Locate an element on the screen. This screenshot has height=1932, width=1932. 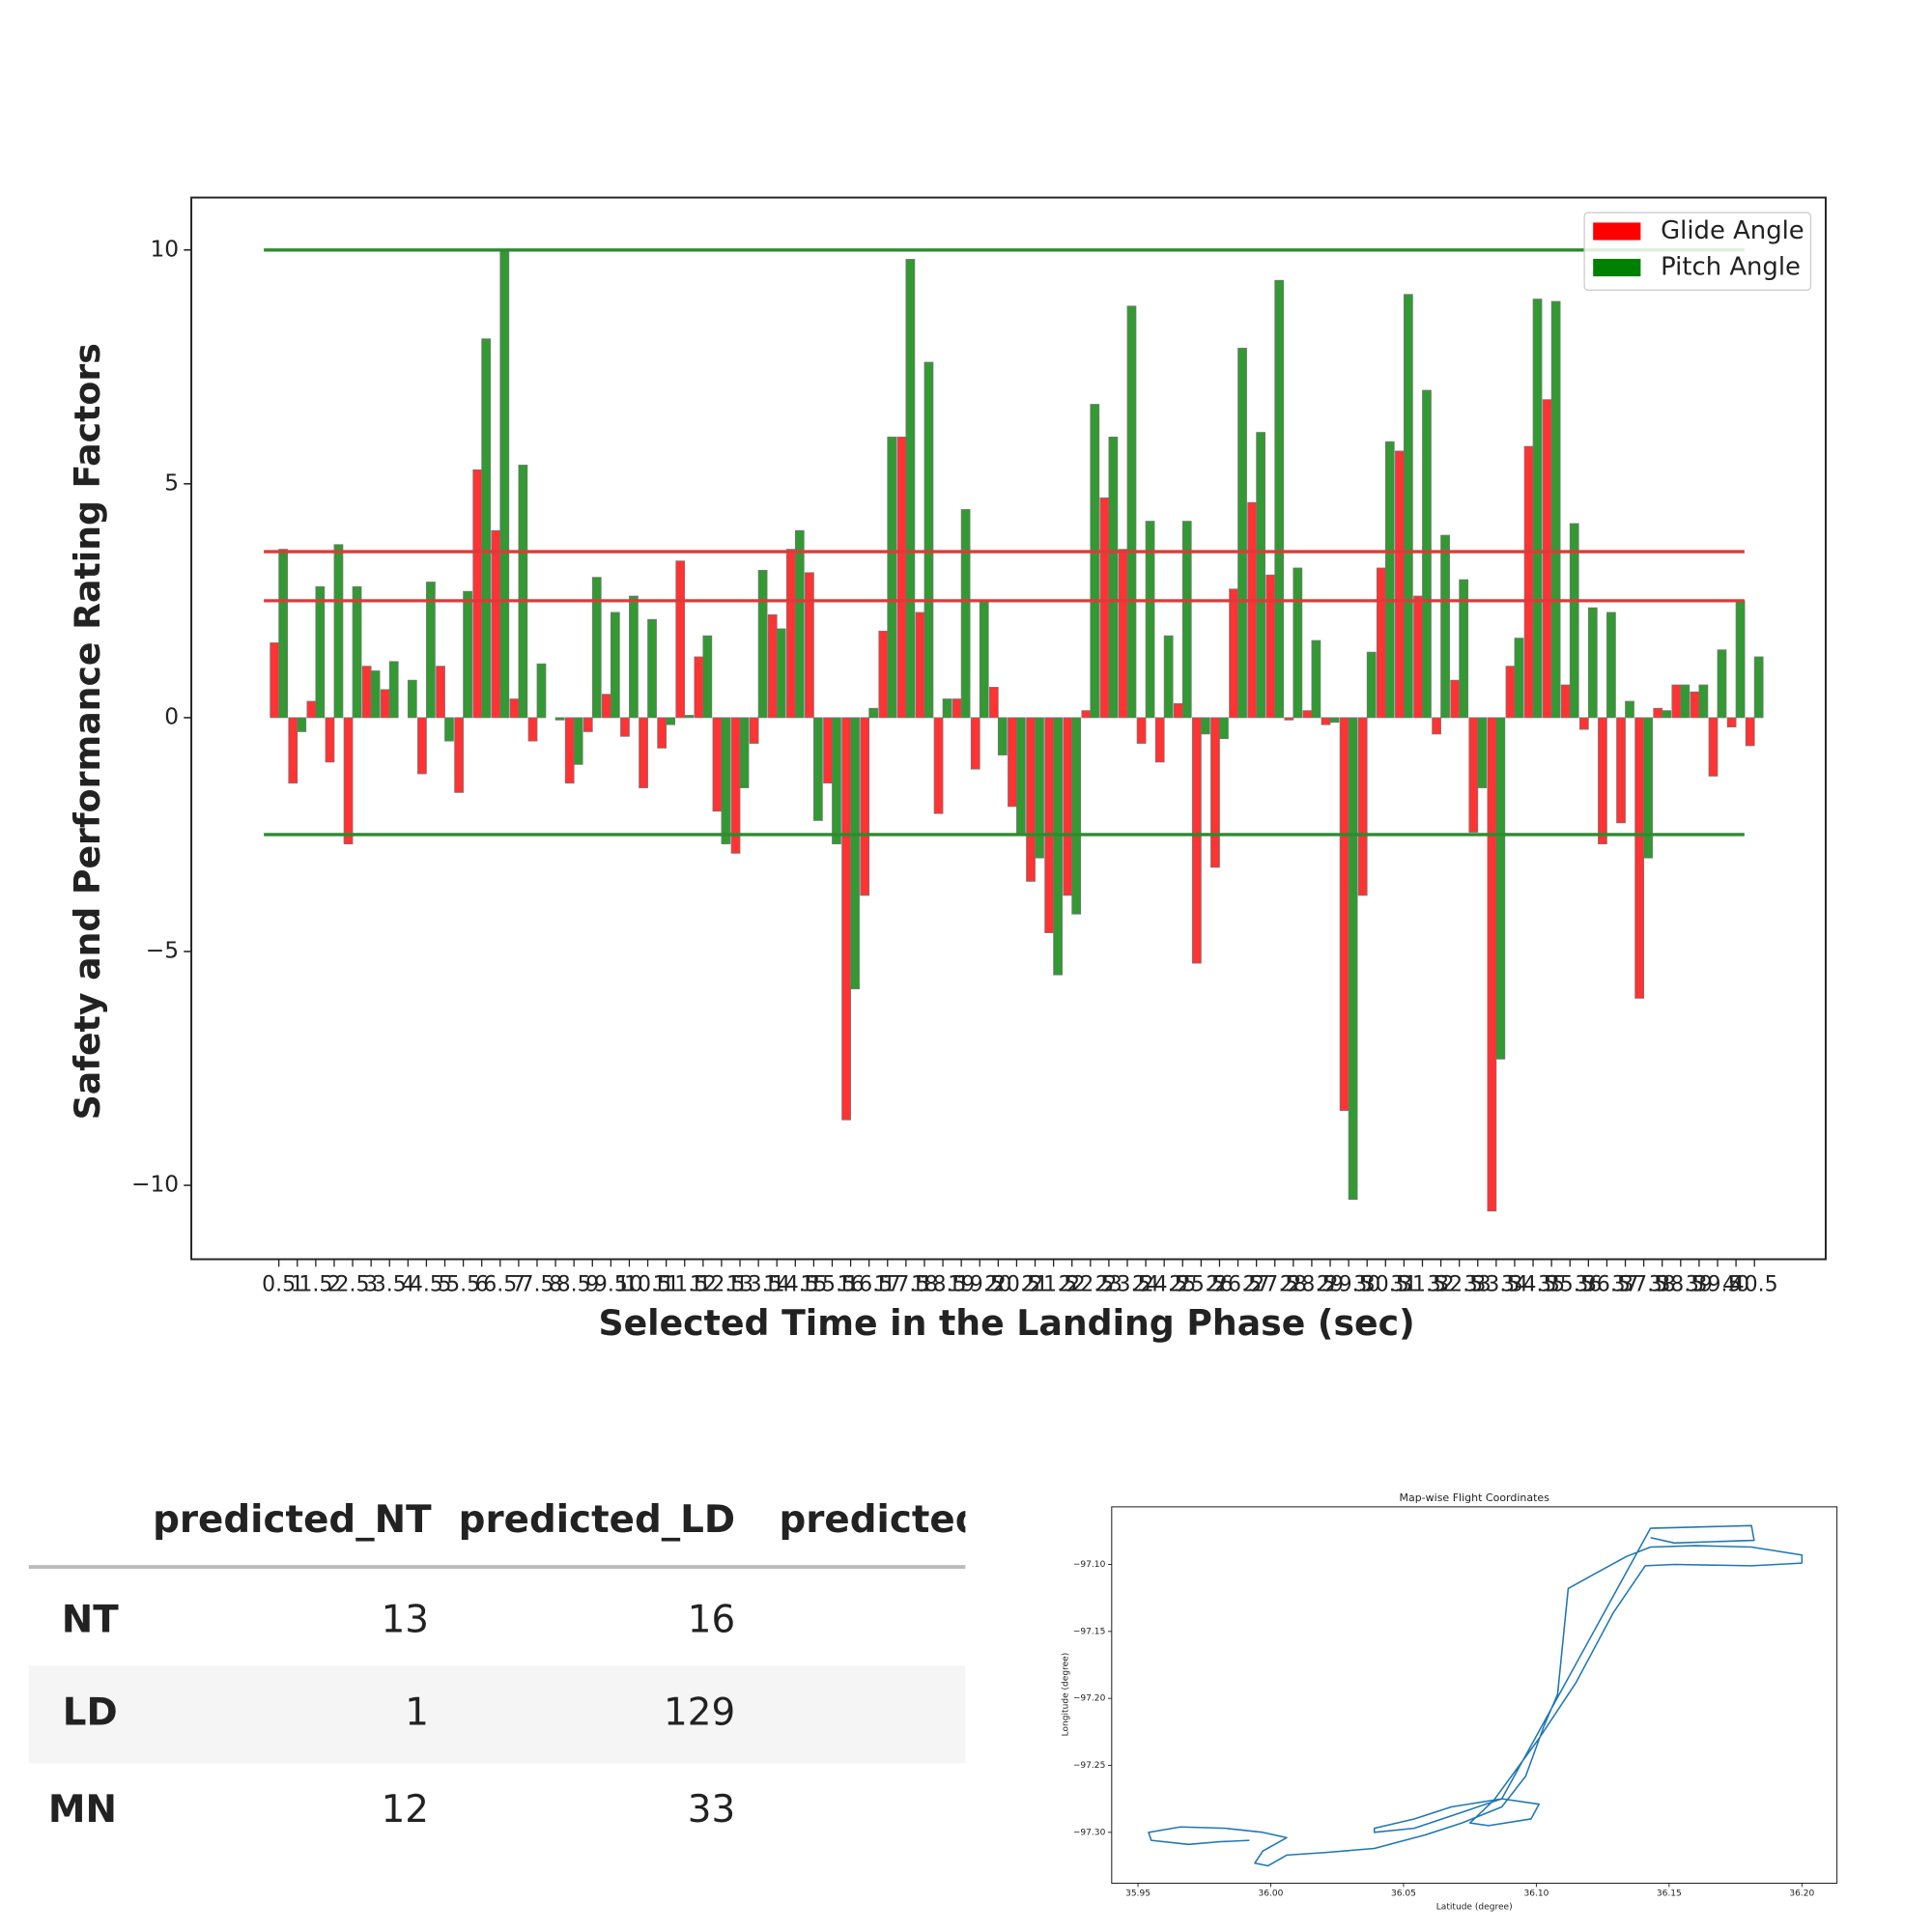
x-tick-label: 36.05 is located at coordinates (1403, 1893).